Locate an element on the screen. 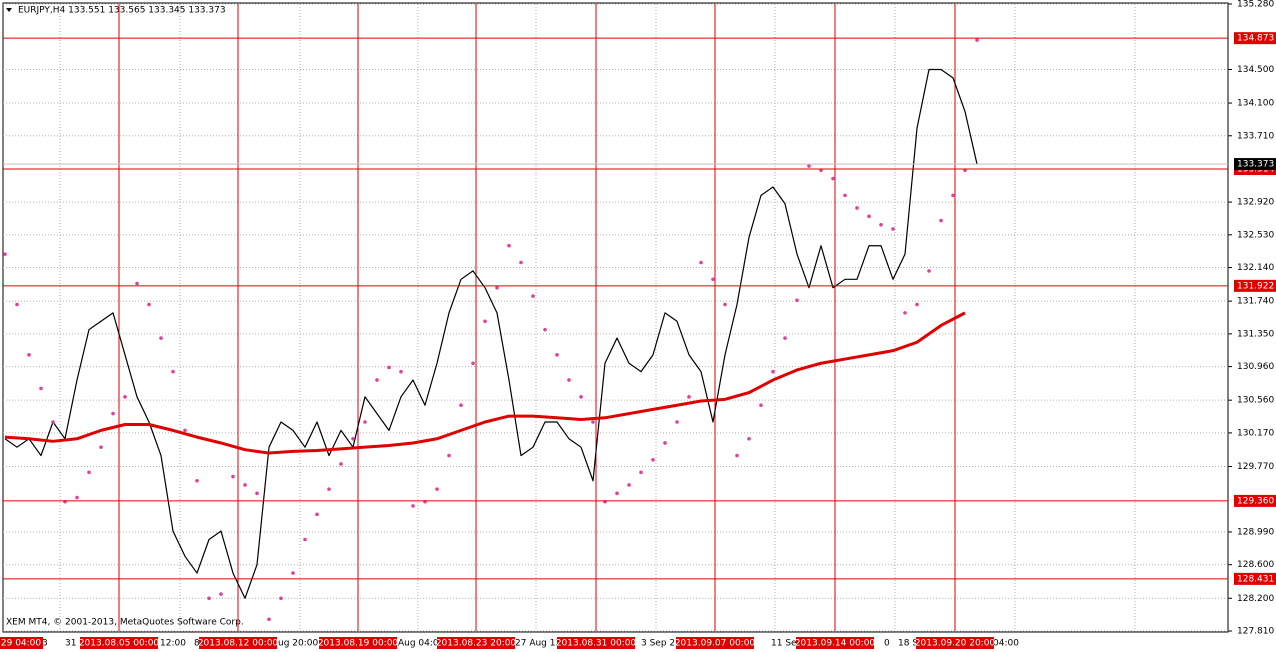  y-tick-label: 133.710 is located at coordinates (1255, 136).